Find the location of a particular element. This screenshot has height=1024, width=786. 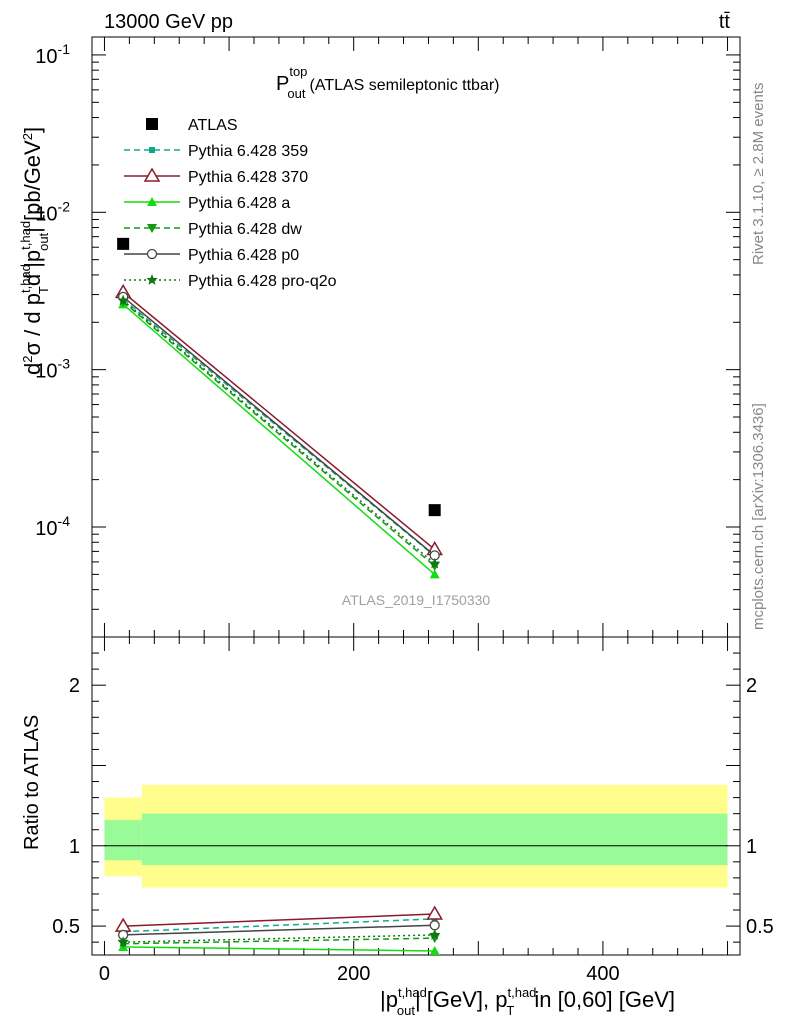

header-right: tt̄ is located at coordinates (725, 22).